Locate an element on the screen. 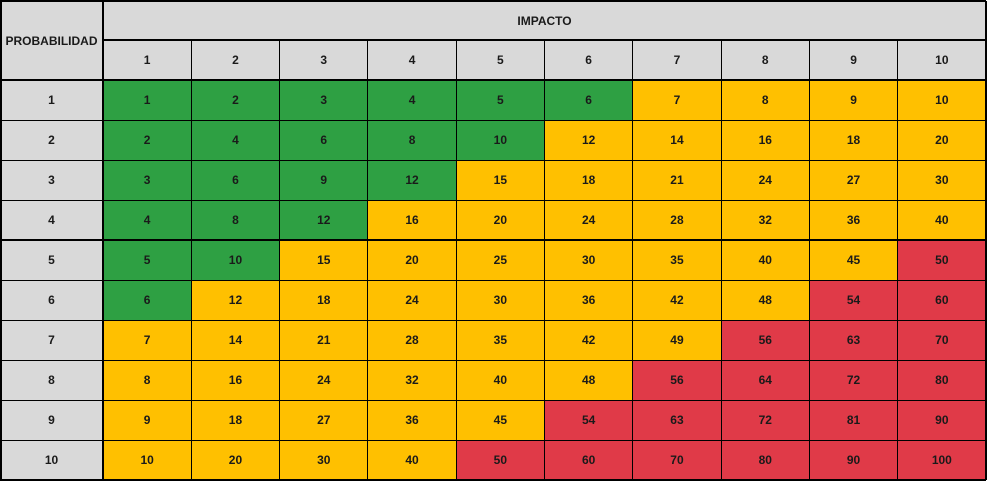 The width and height of the screenshot is (988, 482). row-header: 1 is located at coordinates (51, 100).